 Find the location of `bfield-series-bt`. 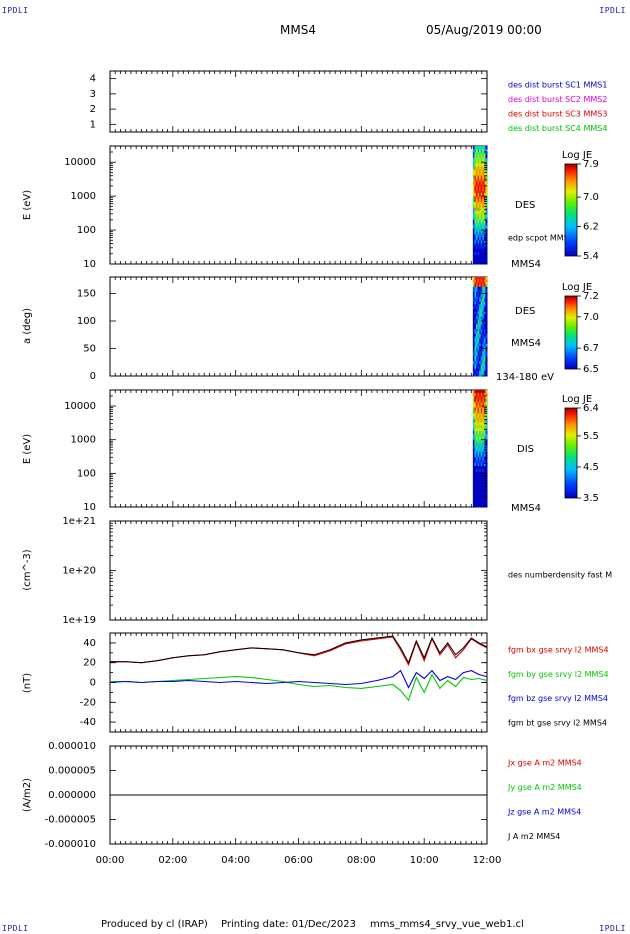

bfield-series-bt is located at coordinates (299, 649).